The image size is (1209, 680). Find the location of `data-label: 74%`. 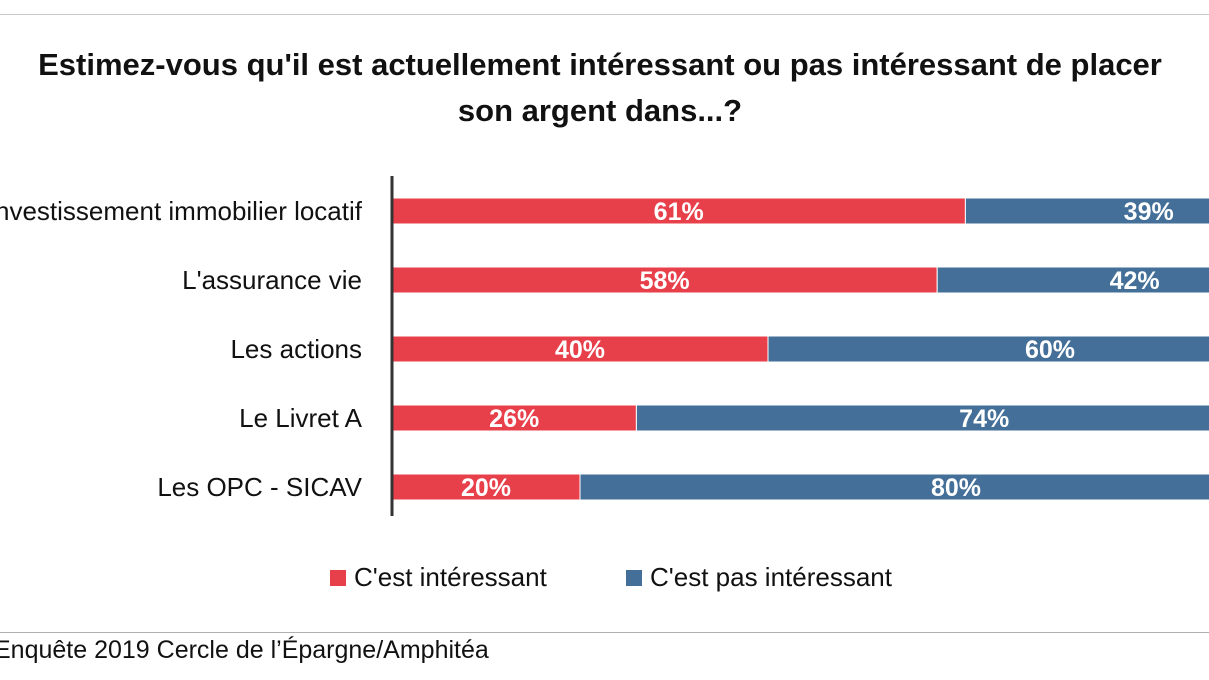

data-label: 74% is located at coordinates (984, 419).